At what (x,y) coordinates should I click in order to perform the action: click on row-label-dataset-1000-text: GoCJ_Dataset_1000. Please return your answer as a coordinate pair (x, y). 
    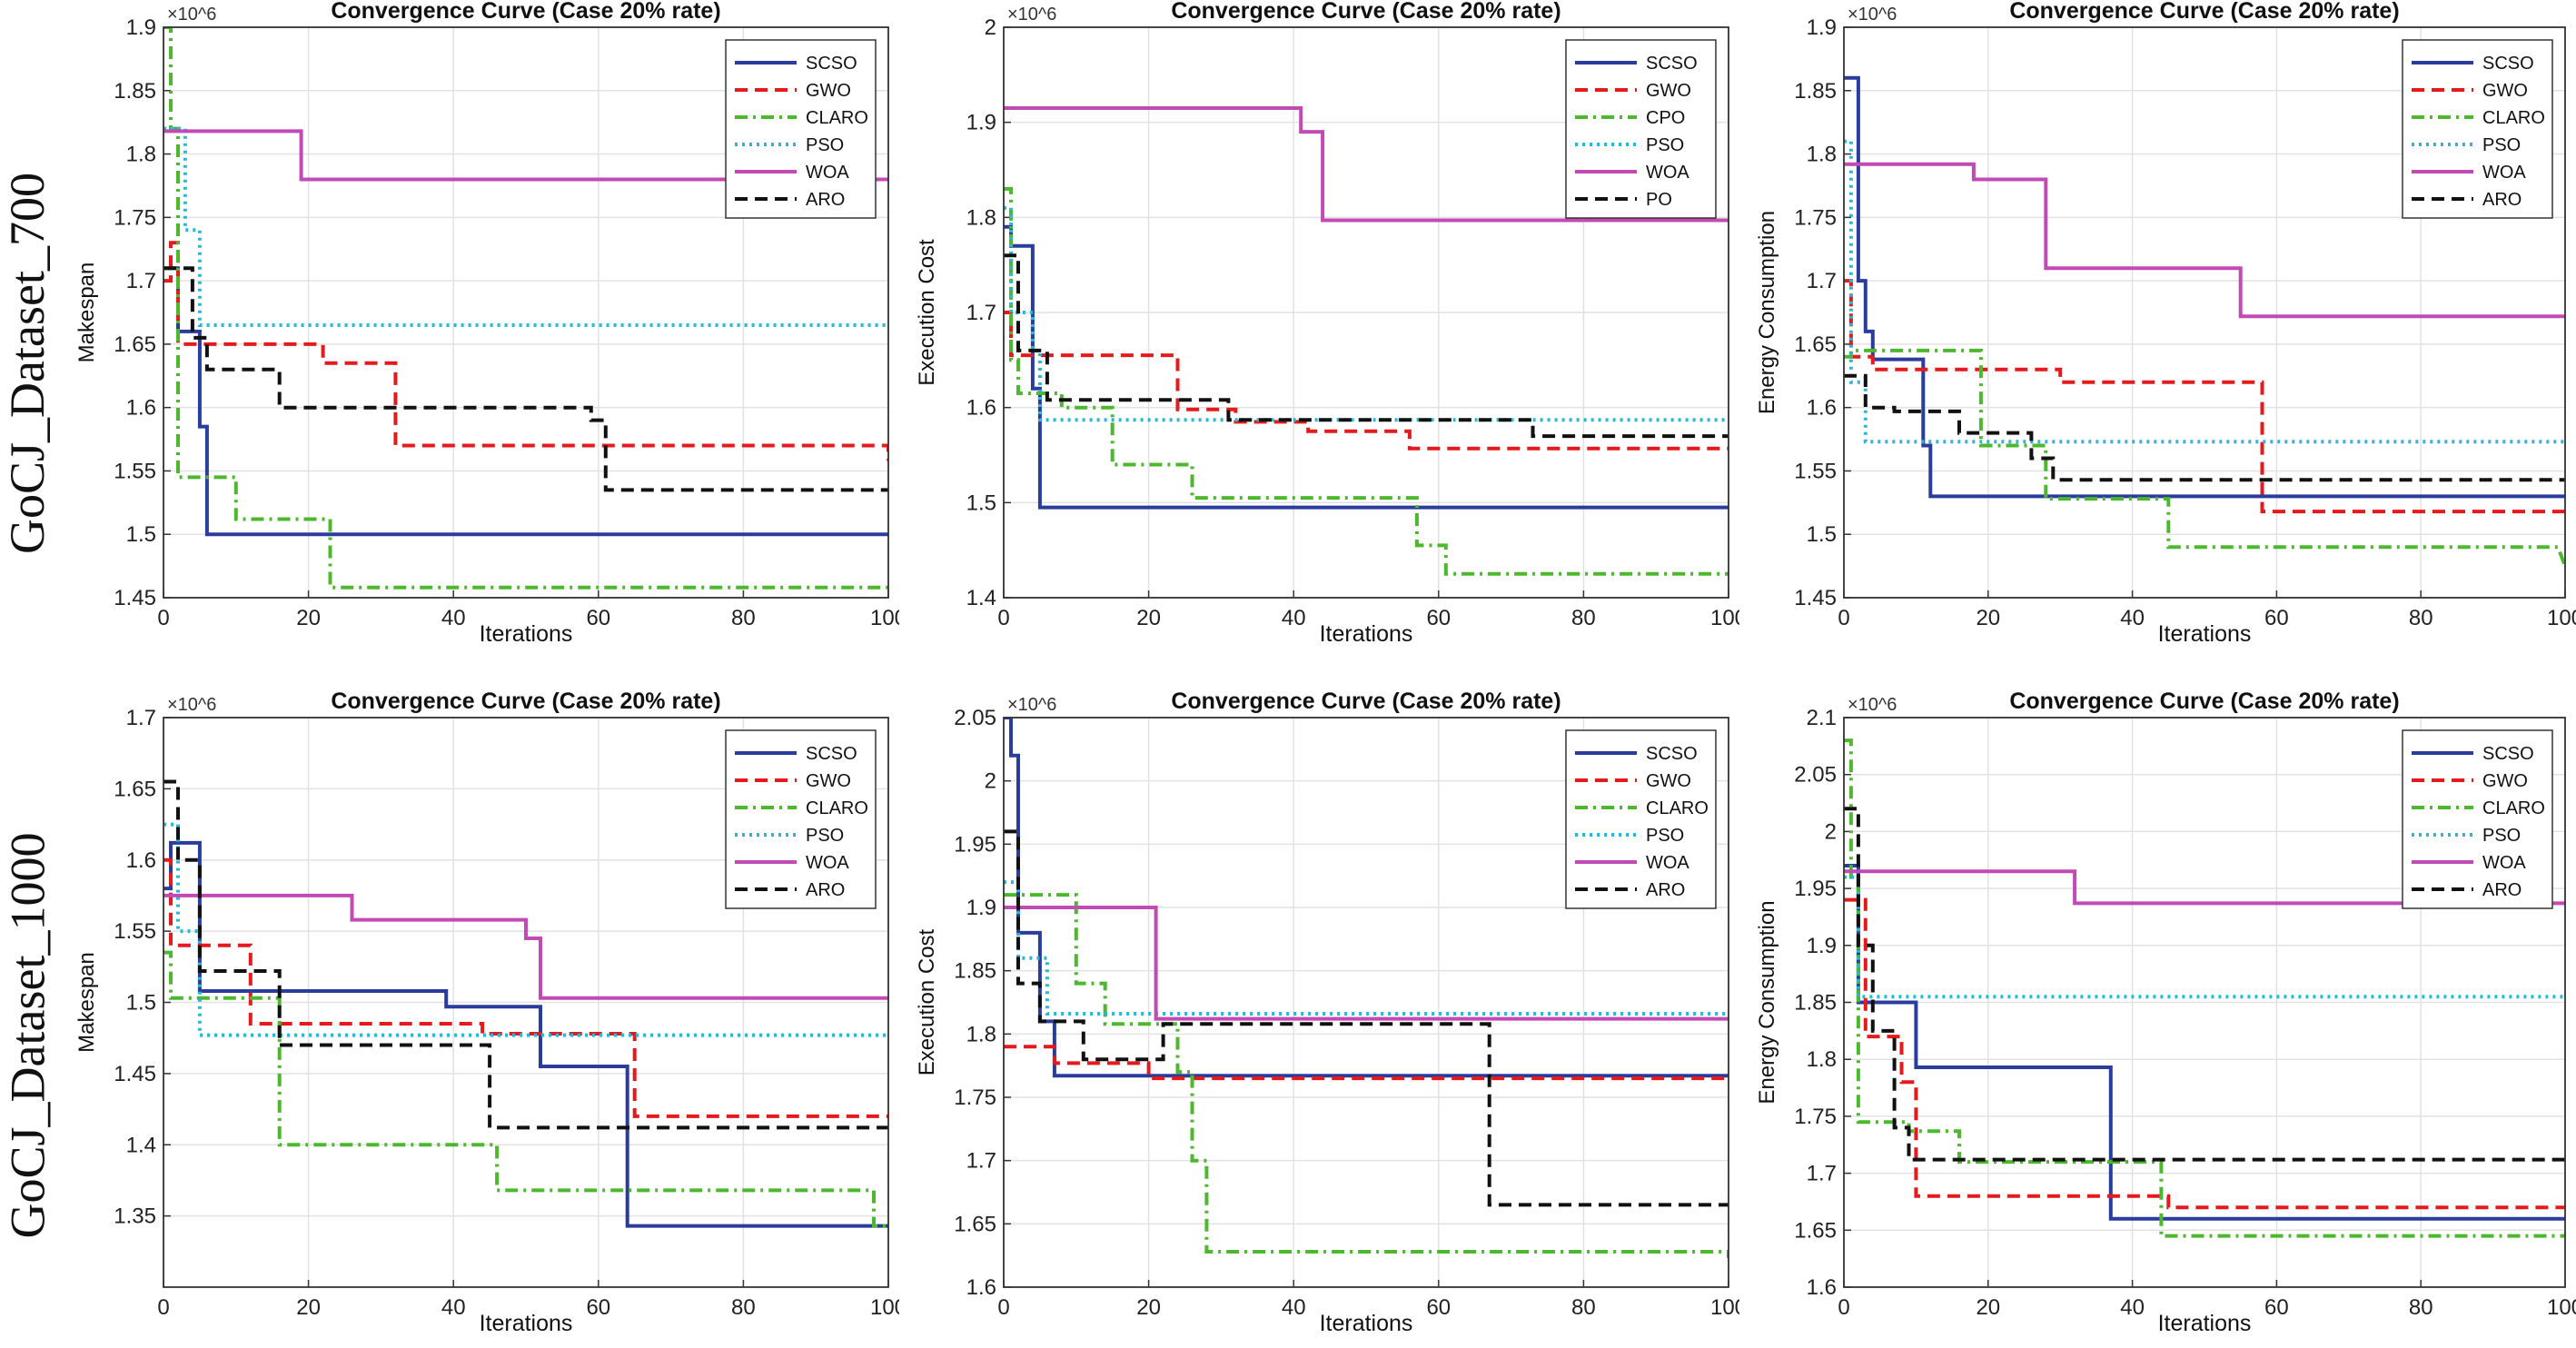
    Looking at the image, I should click on (27, 1035).